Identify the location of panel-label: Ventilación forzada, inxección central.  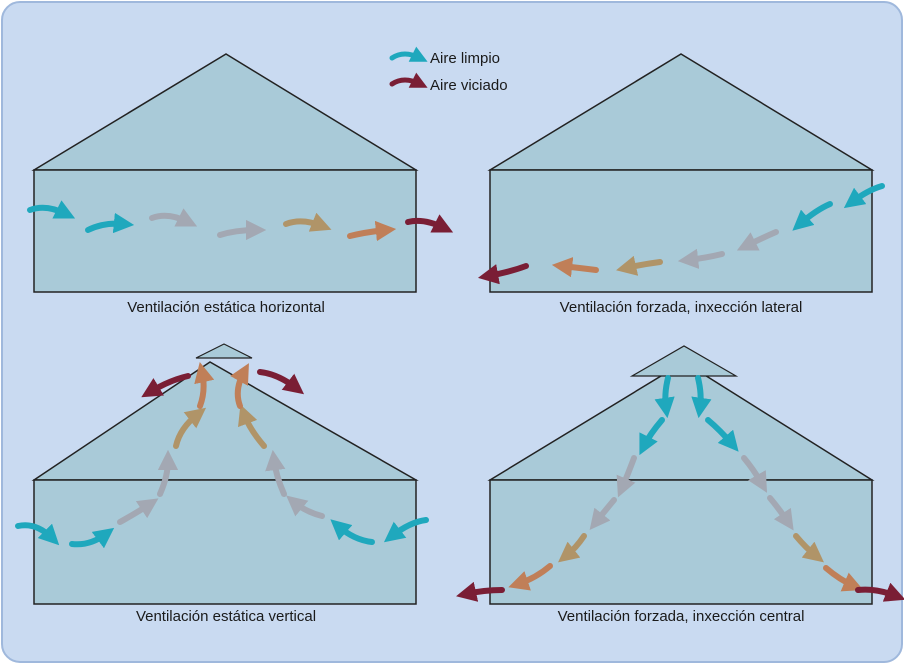
(681, 616).